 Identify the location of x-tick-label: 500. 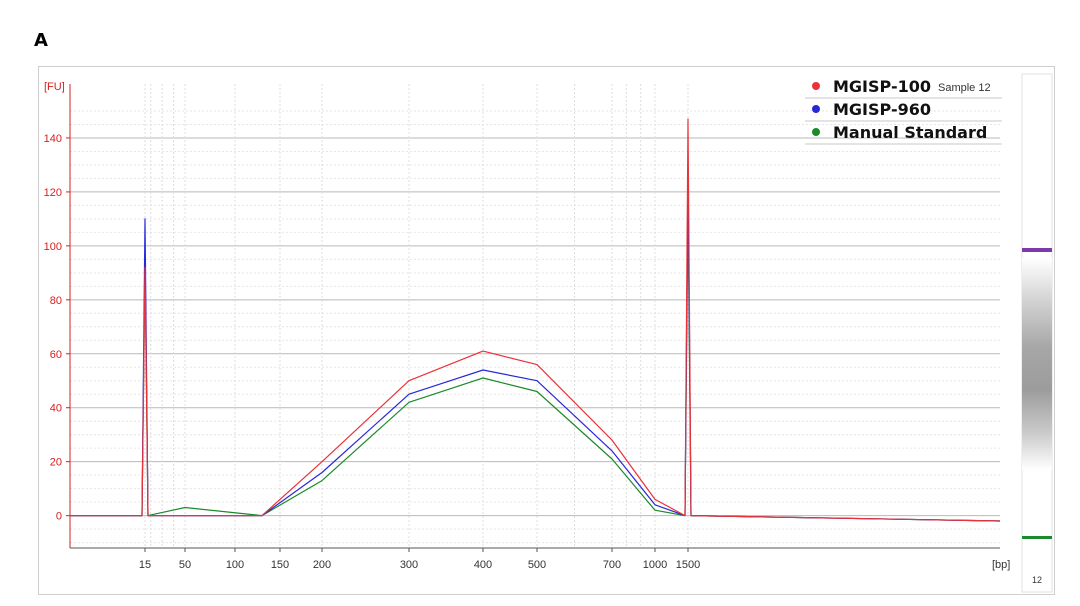
(537, 565).